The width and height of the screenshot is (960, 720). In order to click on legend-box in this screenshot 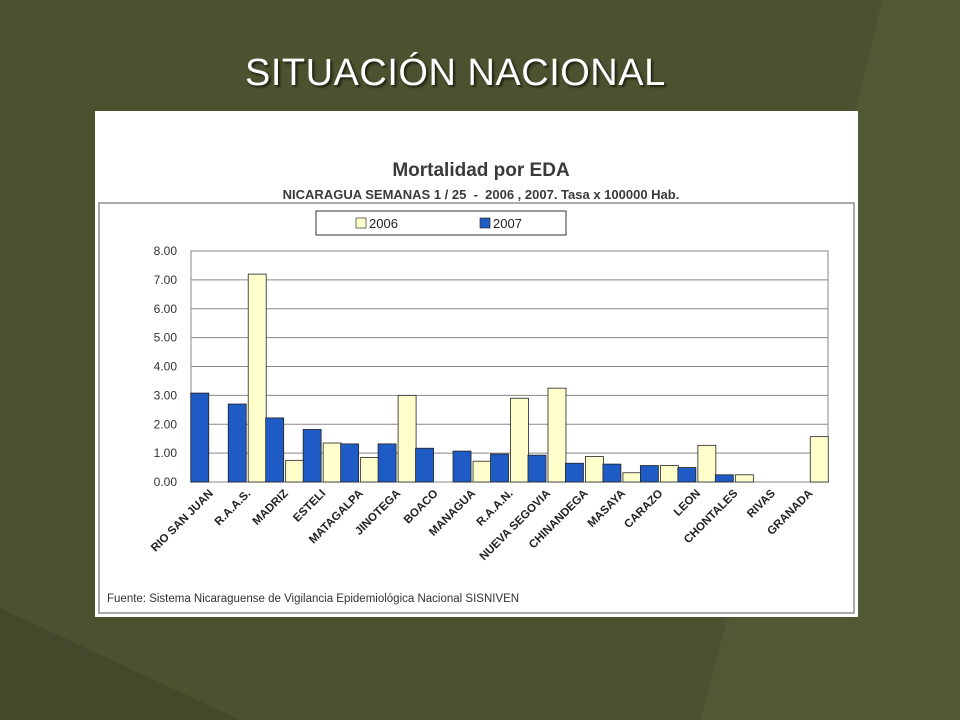, I will do `click(441, 223)`.